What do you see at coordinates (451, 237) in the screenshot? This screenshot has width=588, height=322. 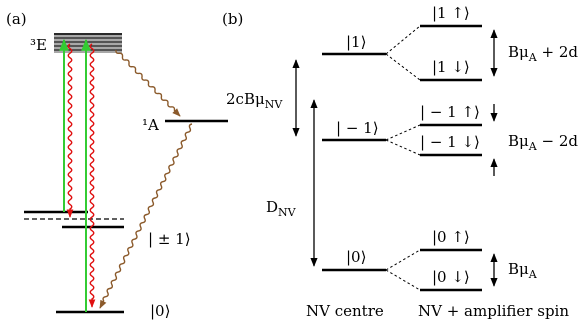 I see `amp-state-0-up-label: |0 ↑⟩` at bounding box center [451, 237].